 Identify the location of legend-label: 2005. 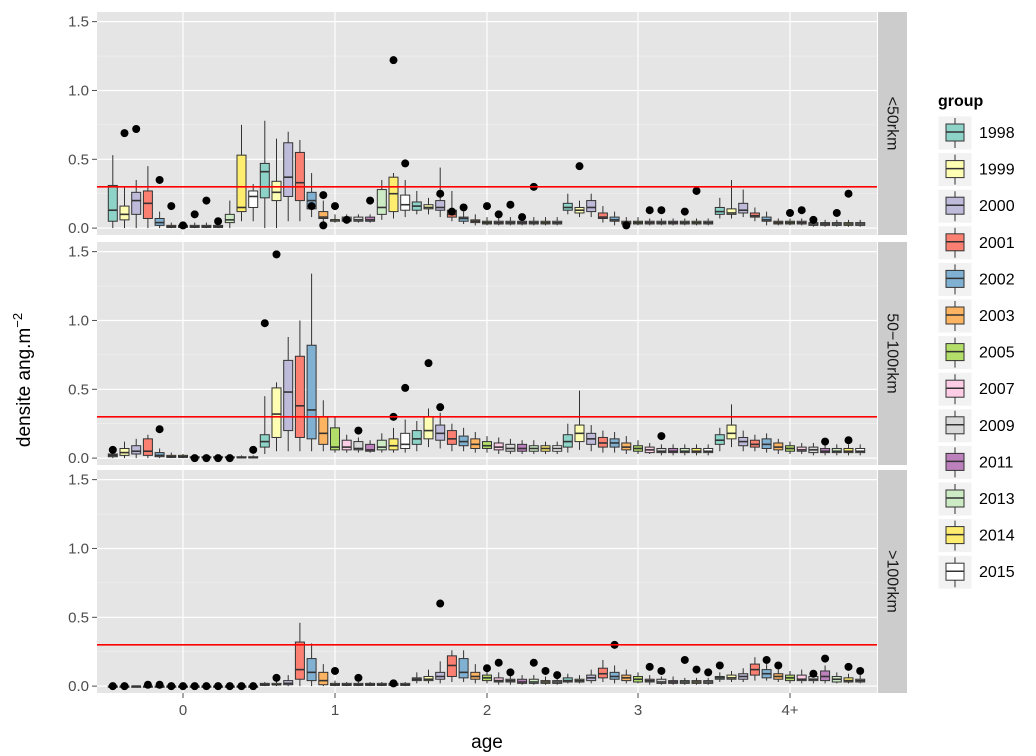
(997, 353).